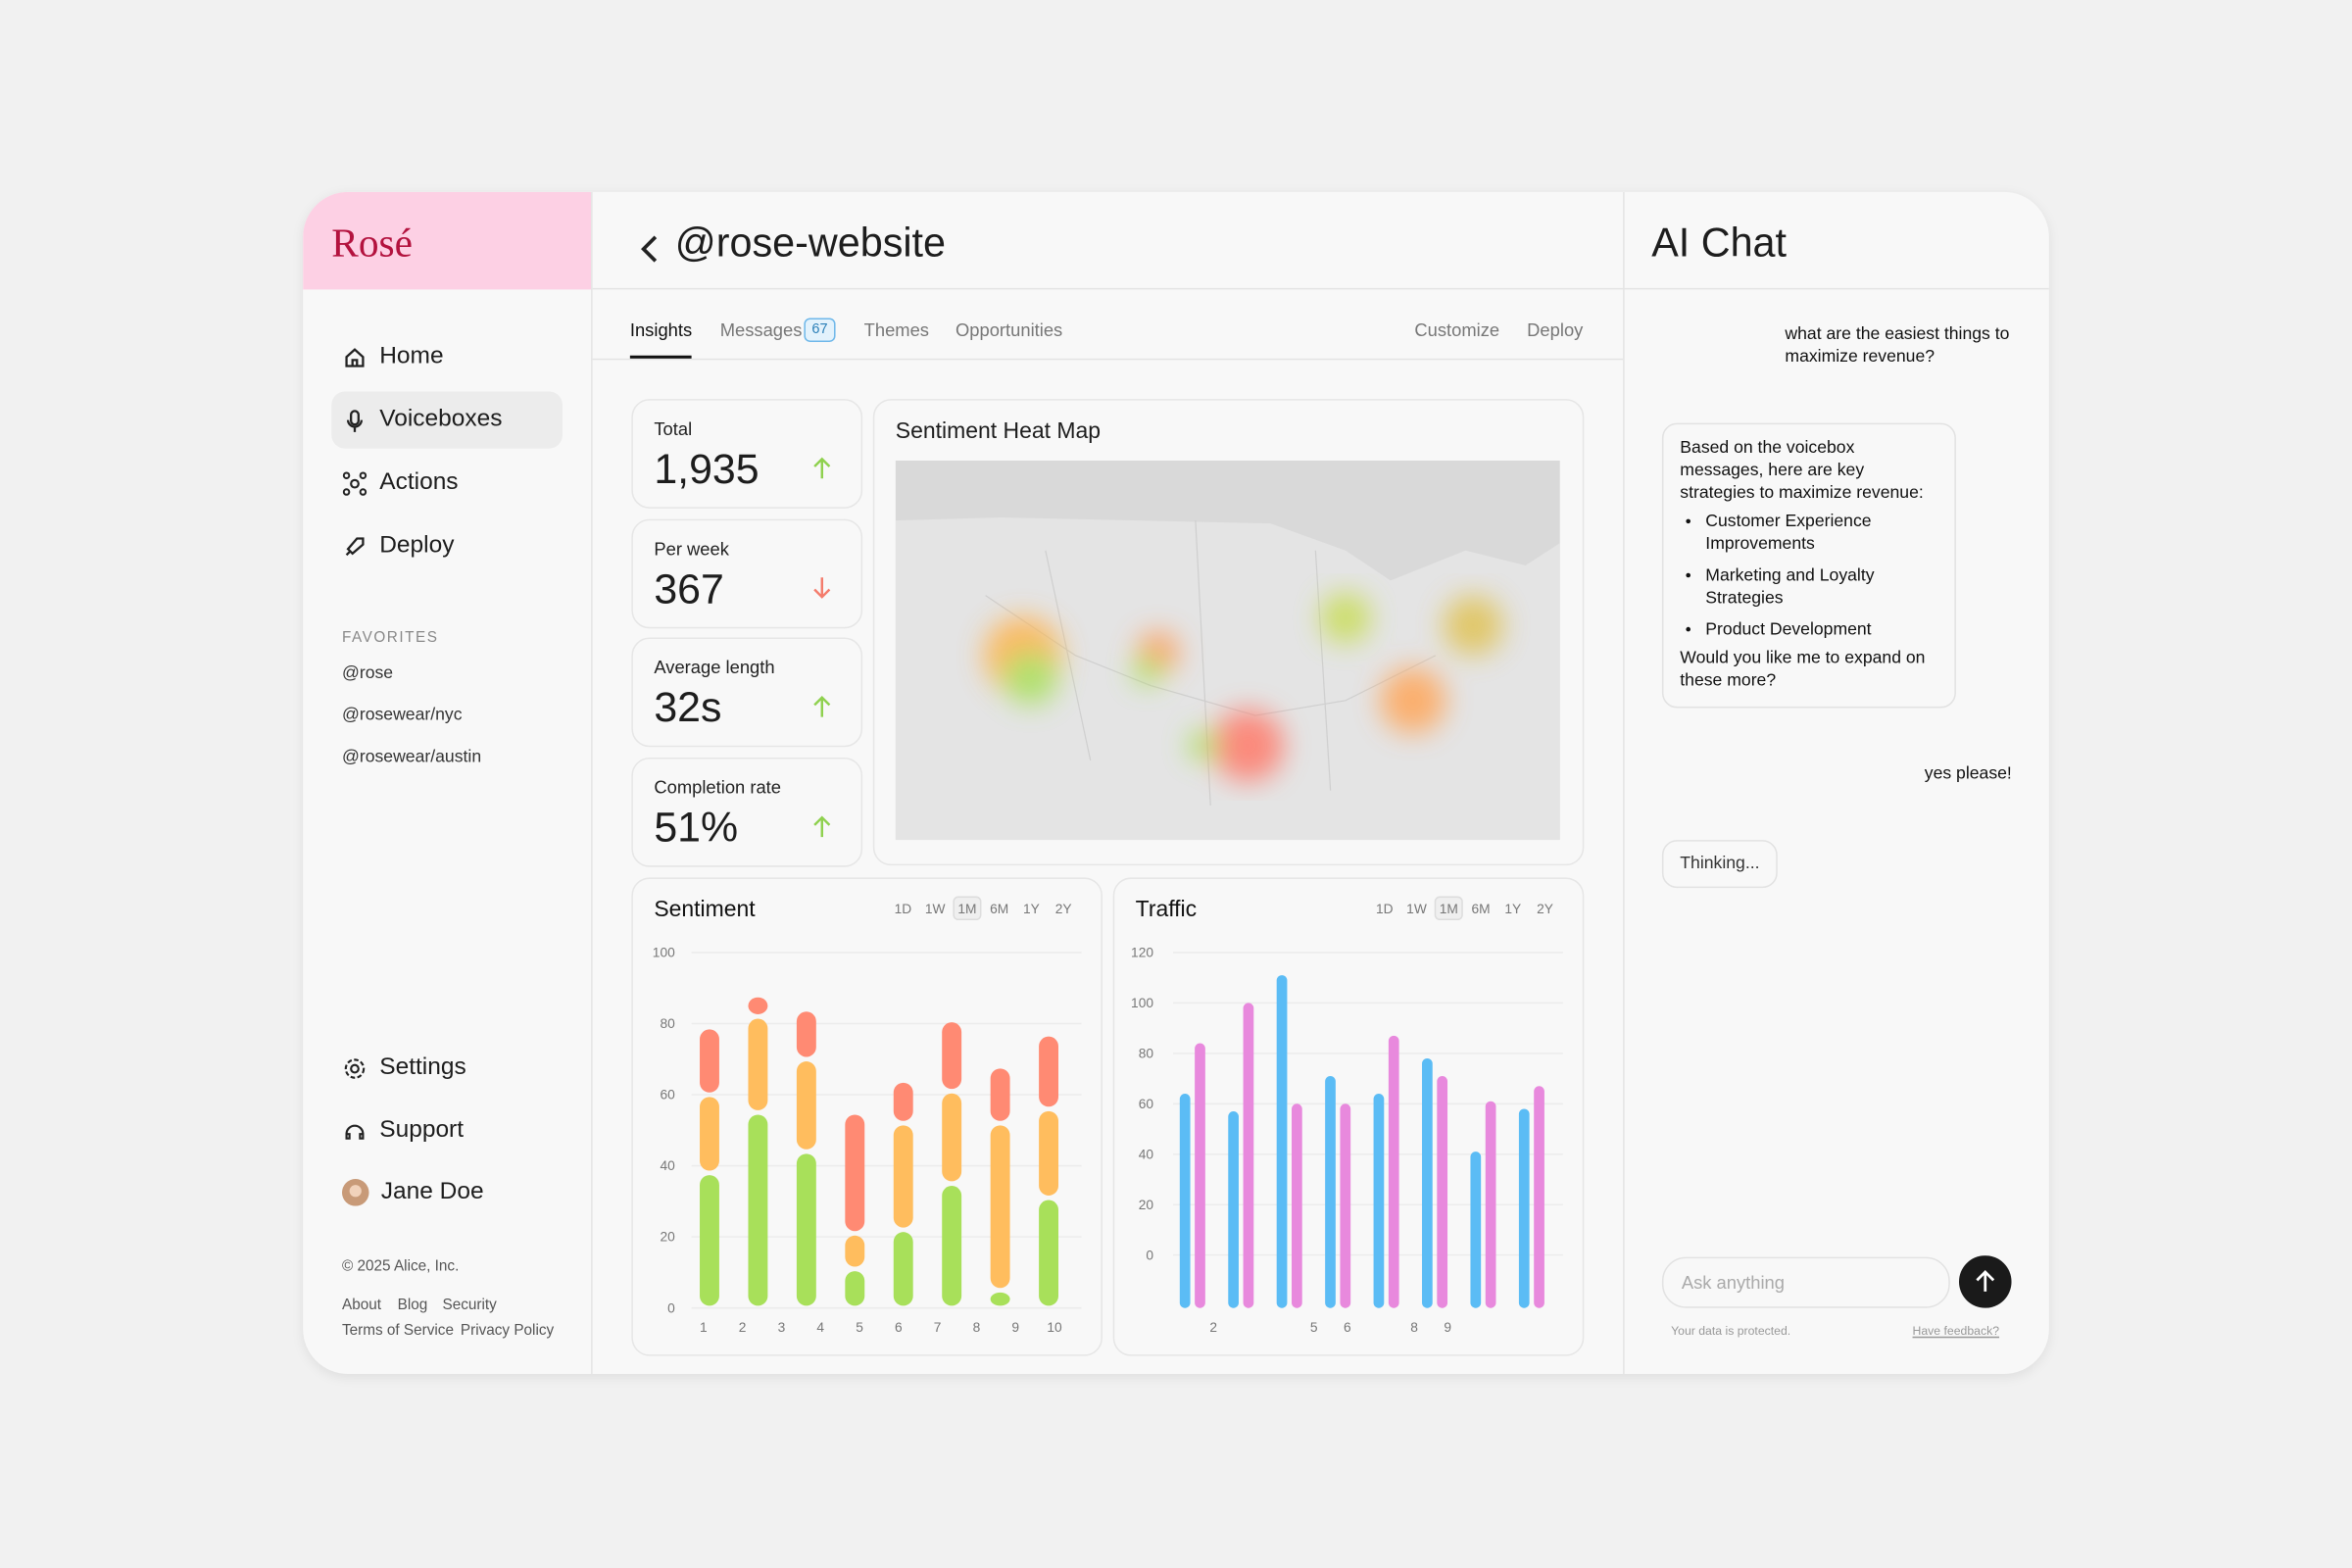  What do you see at coordinates (761, 330) in the screenshot?
I see `tab: Messages` at bounding box center [761, 330].